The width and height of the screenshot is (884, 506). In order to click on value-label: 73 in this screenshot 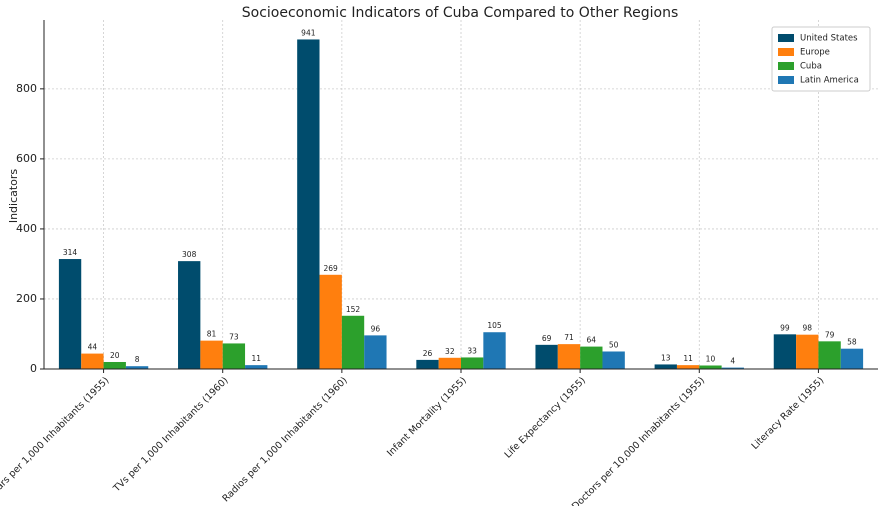, I will do `click(234, 336)`.